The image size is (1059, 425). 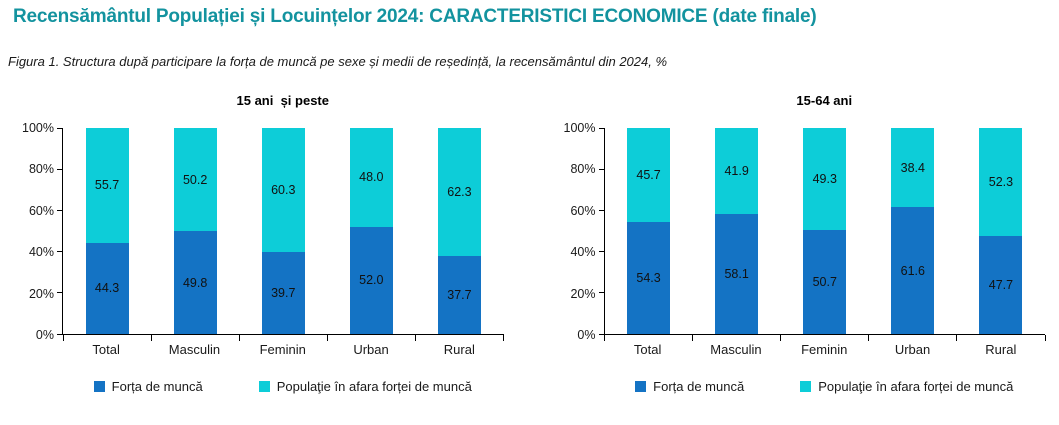 I want to click on bar-slot-feminin: 49.3 50.7, so click(x=825, y=231).